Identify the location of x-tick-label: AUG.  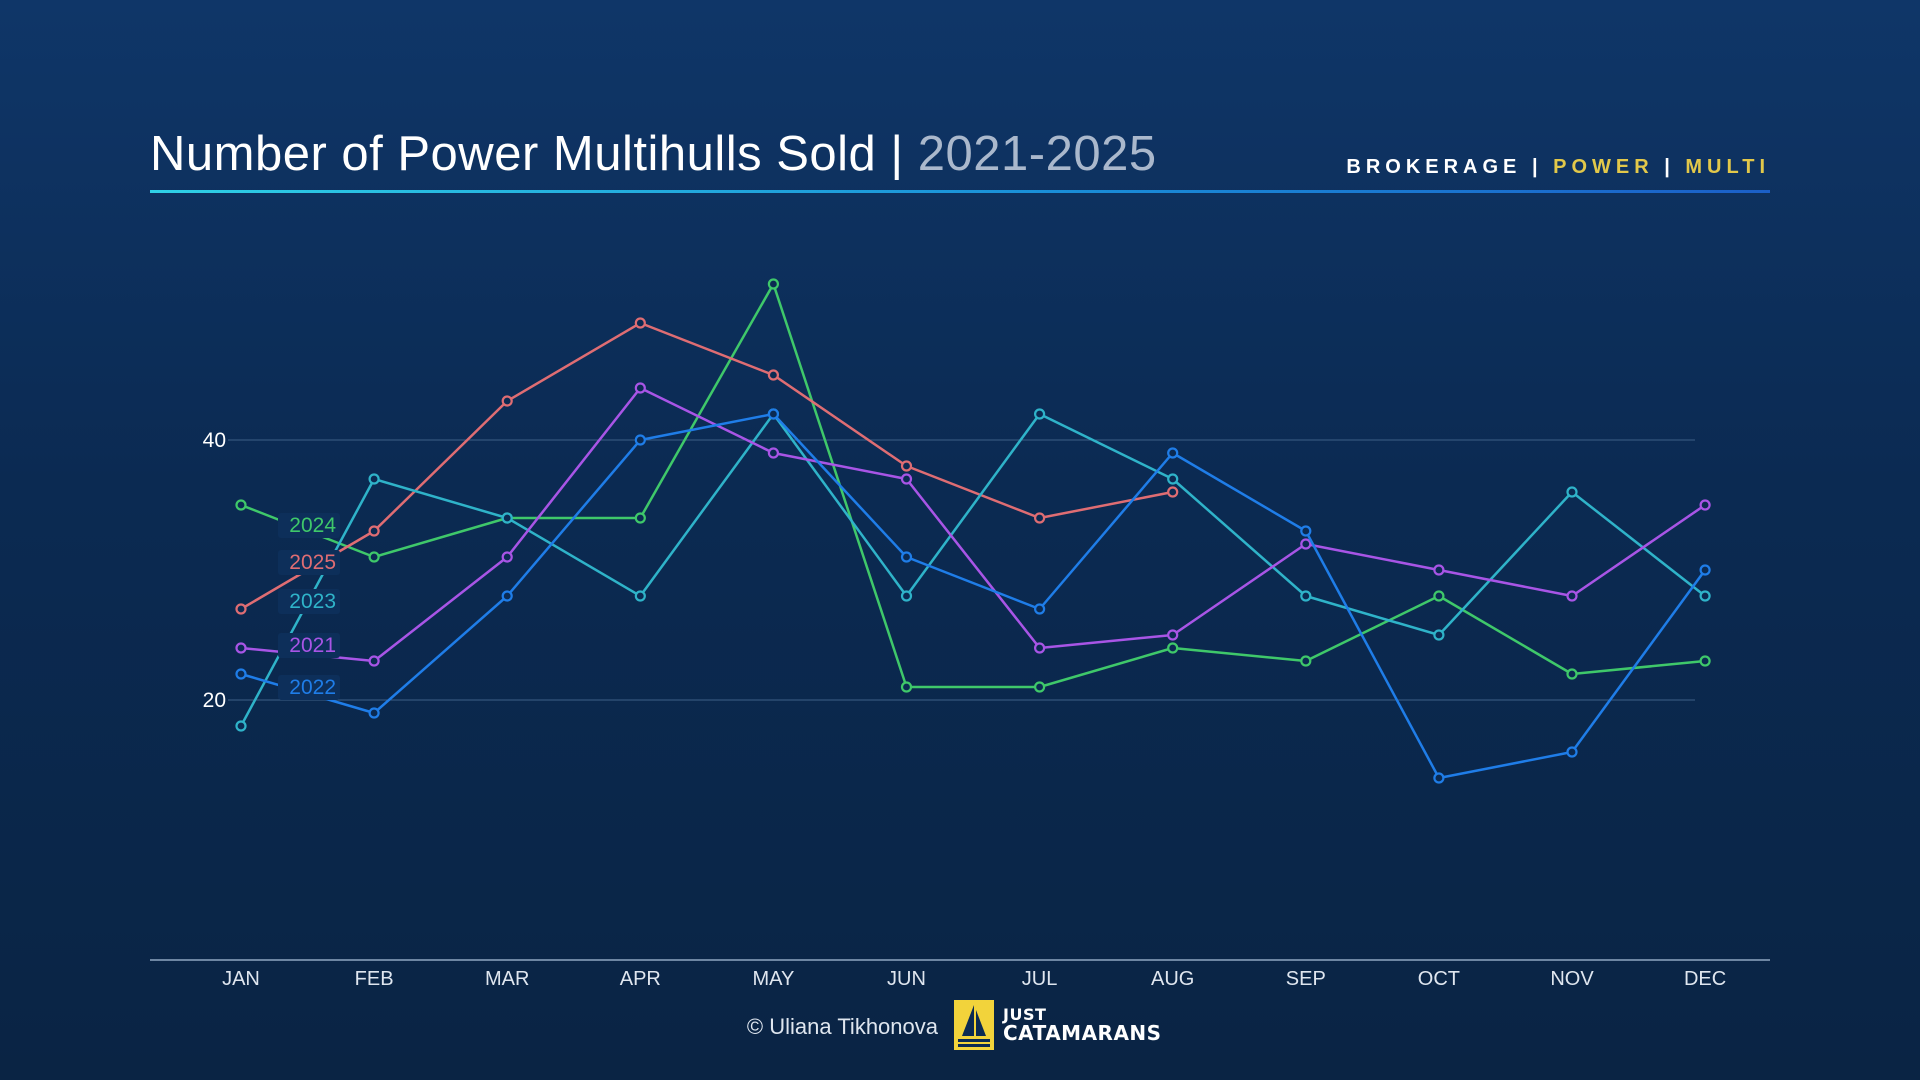
(1172, 979).